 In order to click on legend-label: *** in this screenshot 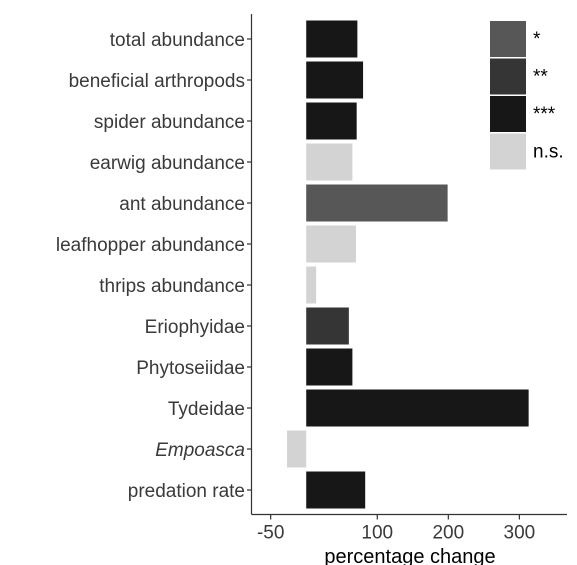, I will do `click(544, 114)`.